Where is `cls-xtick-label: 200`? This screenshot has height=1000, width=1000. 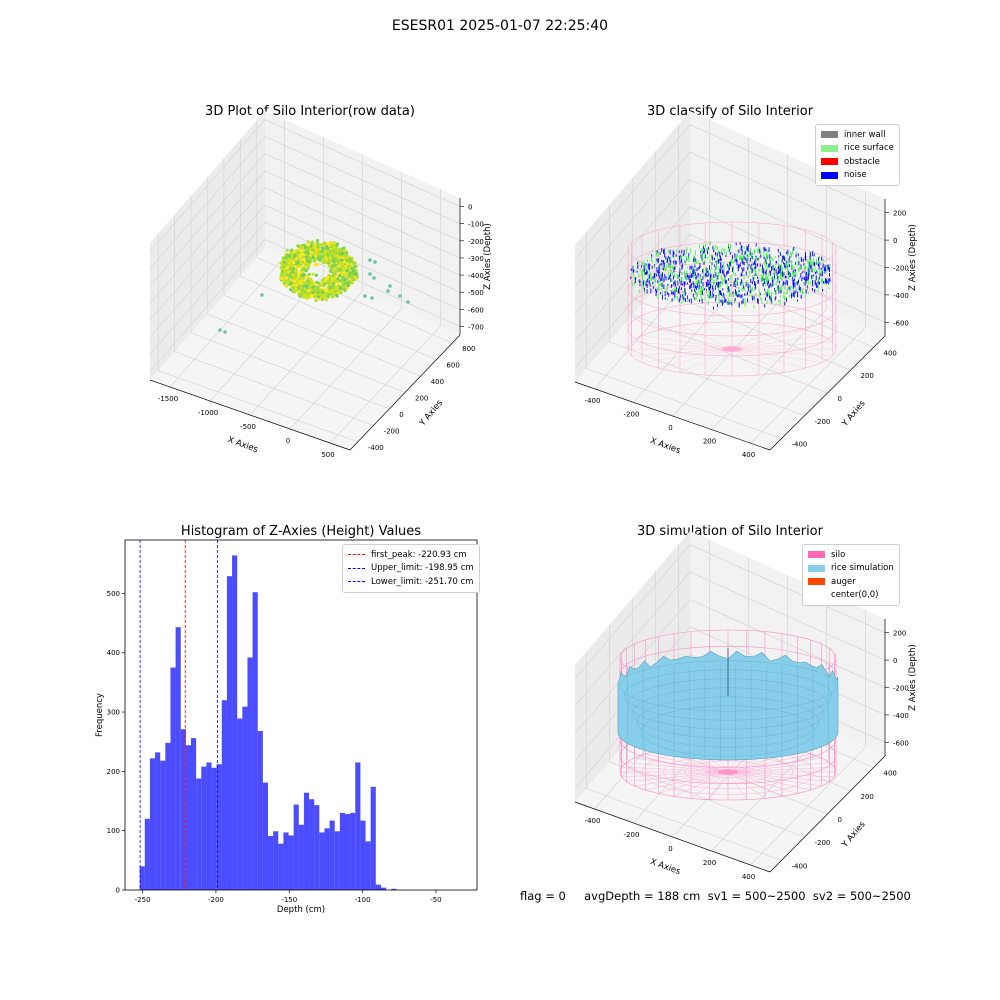
cls-xtick-label: 200 is located at coordinates (709, 442).